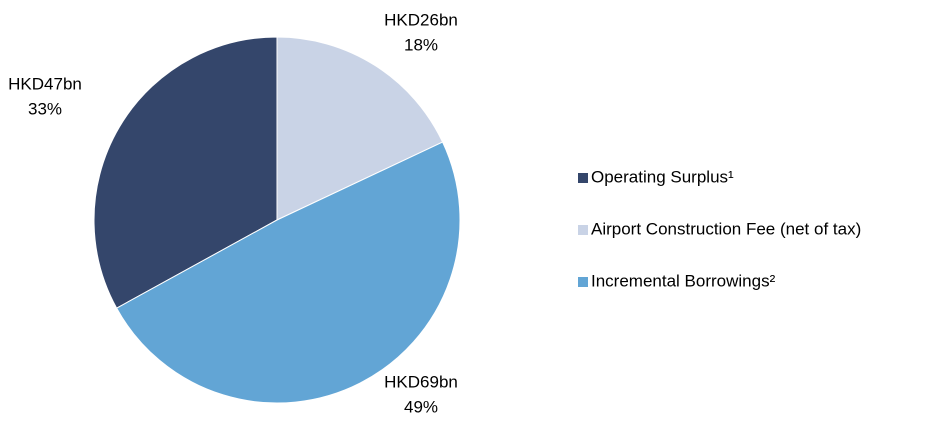 The width and height of the screenshot is (933, 421). Describe the element at coordinates (662, 176) in the screenshot. I see `legend-label: Operating Surplus¹` at that location.